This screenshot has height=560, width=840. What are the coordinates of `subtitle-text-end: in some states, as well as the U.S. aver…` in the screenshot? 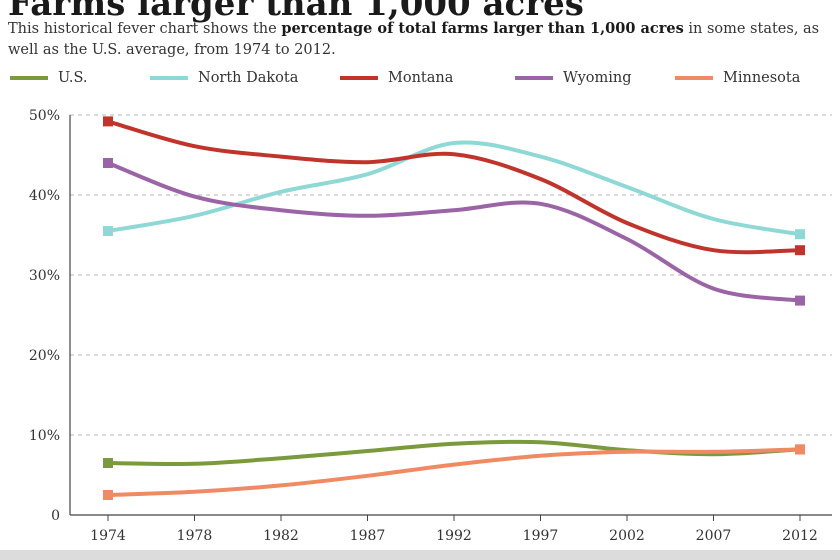 It's located at (414, 39).